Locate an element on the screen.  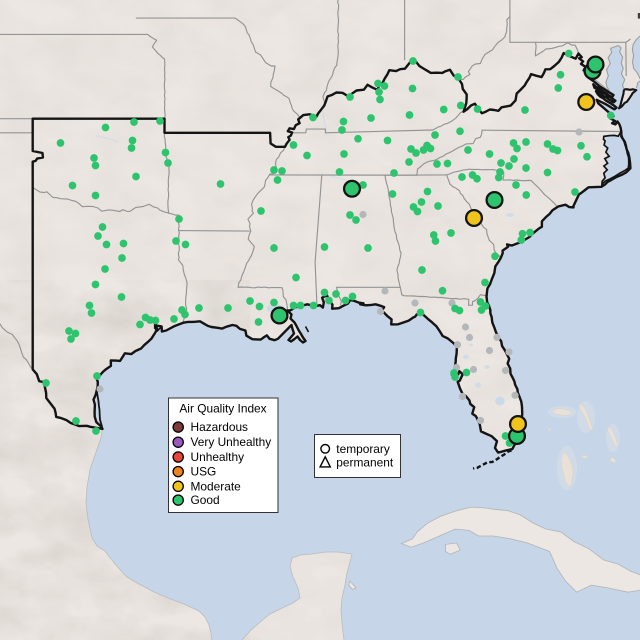
svg-text: Moderate is located at coordinates (216, 486).